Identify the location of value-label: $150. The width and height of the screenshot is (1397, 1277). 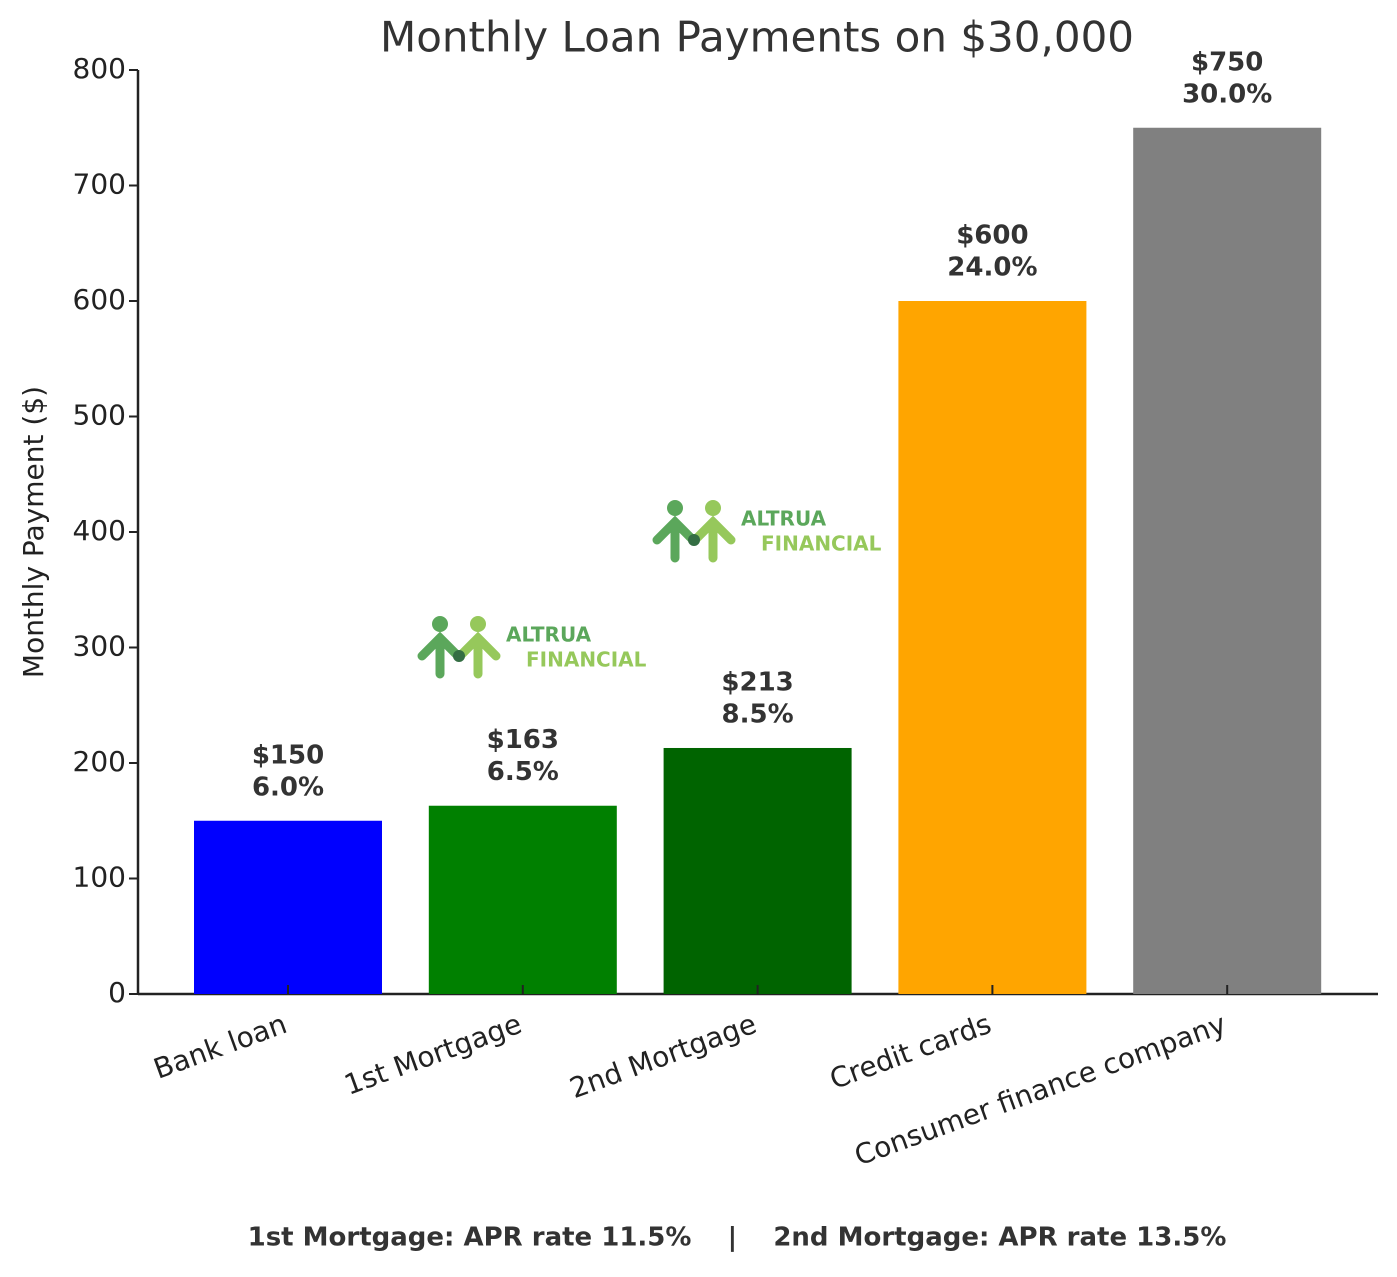
(288, 755).